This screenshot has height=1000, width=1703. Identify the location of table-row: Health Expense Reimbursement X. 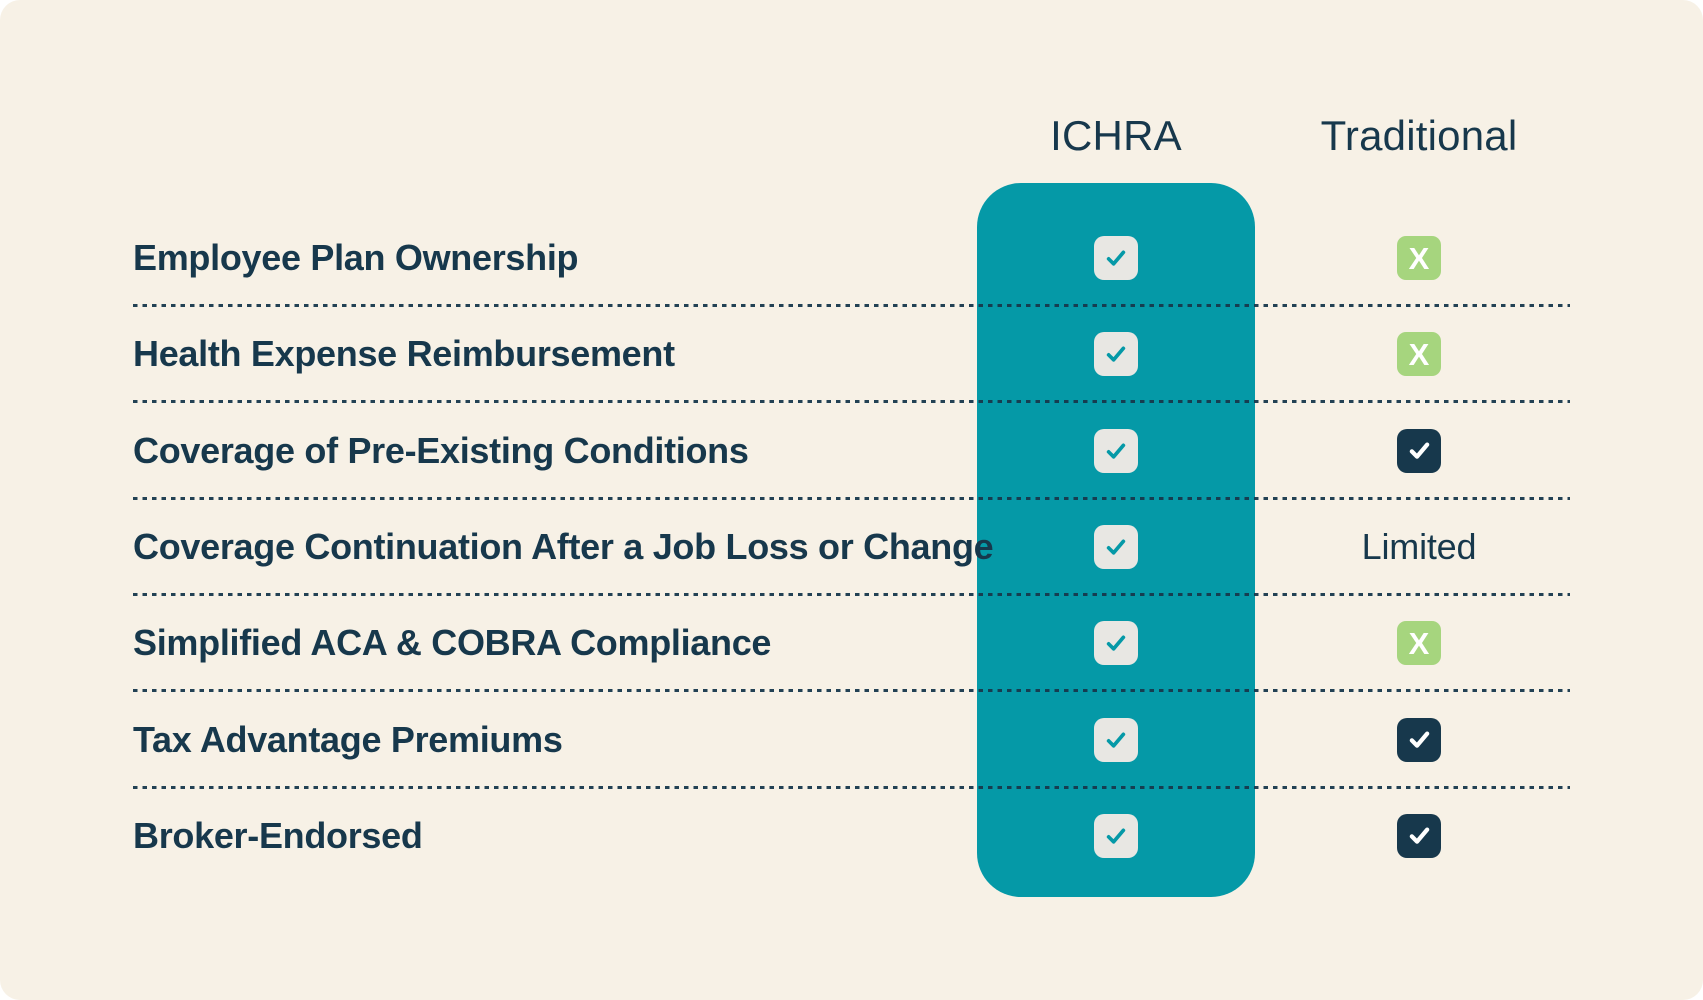
(851, 355).